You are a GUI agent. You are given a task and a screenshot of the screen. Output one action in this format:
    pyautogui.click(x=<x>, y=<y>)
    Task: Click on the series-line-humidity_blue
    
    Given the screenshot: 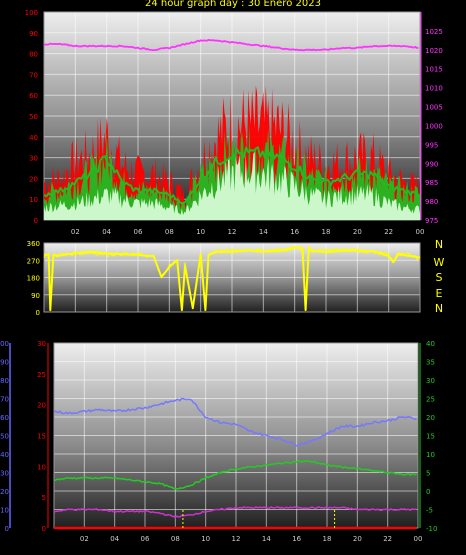 What is the action you would take?
    pyautogui.click(x=235, y=422)
    